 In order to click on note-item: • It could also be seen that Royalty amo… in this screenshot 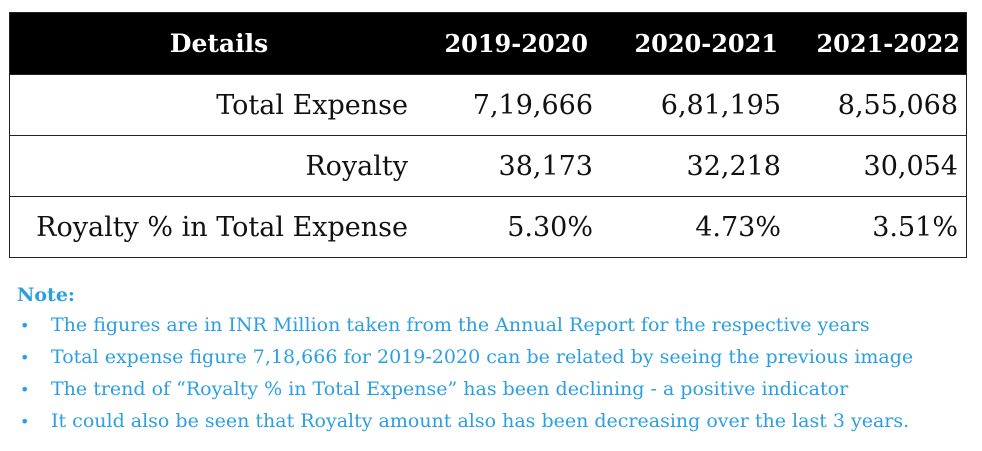, I will do `click(492, 421)`.